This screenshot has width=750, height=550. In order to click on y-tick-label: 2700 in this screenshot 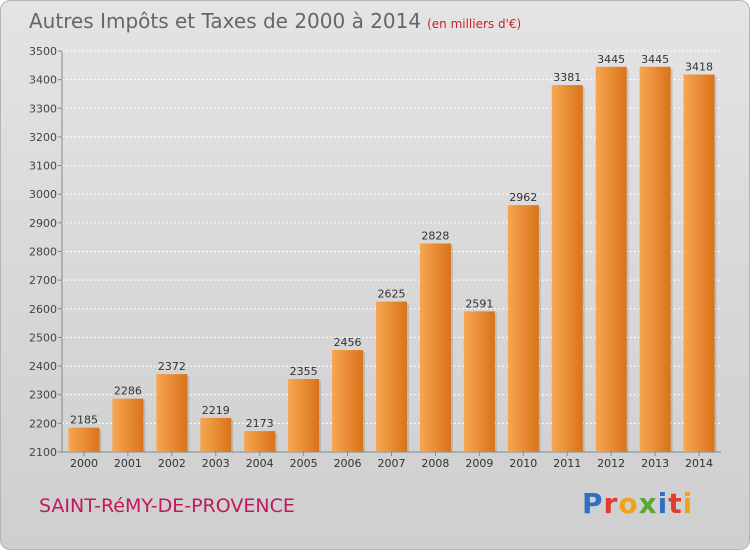, I will do `click(43, 280)`.